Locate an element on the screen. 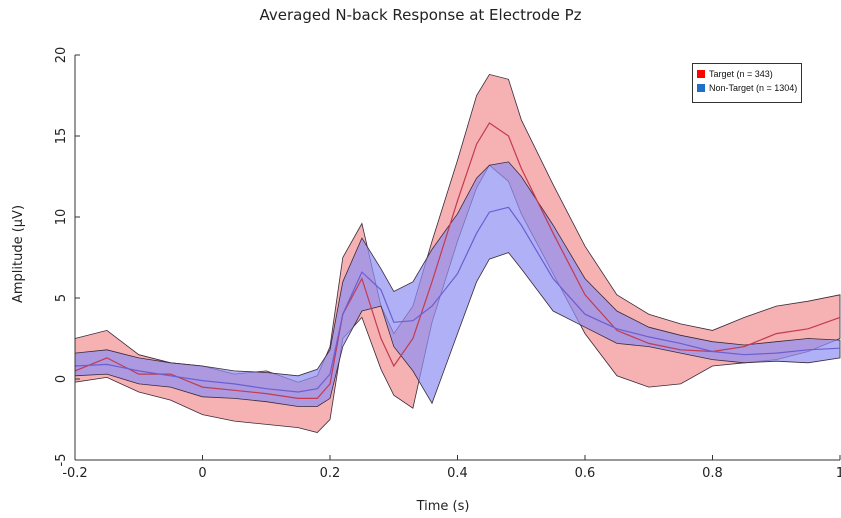 This screenshot has width=841, height=518. x-tick-label: 0.2 is located at coordinates (330, 473).